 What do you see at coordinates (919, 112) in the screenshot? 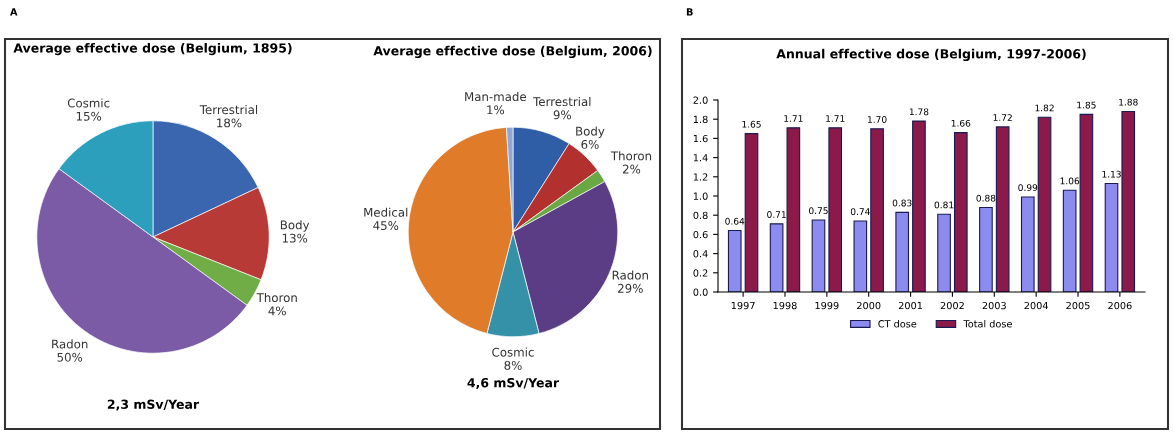
I see `data-label: 1.78` at bounding box center [919, 112].